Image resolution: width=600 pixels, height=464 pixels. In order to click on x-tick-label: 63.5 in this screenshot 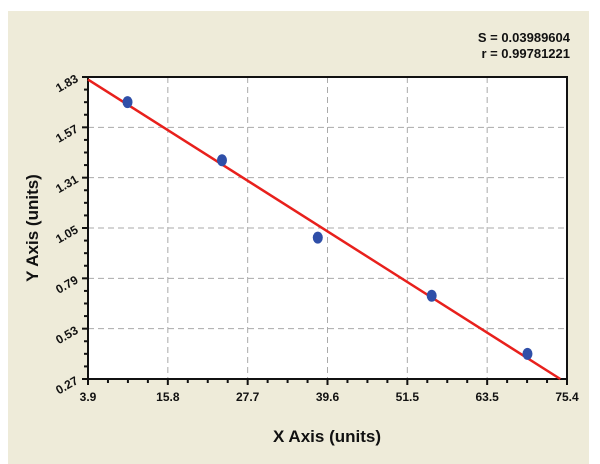, I will do `click(487, 397)`.